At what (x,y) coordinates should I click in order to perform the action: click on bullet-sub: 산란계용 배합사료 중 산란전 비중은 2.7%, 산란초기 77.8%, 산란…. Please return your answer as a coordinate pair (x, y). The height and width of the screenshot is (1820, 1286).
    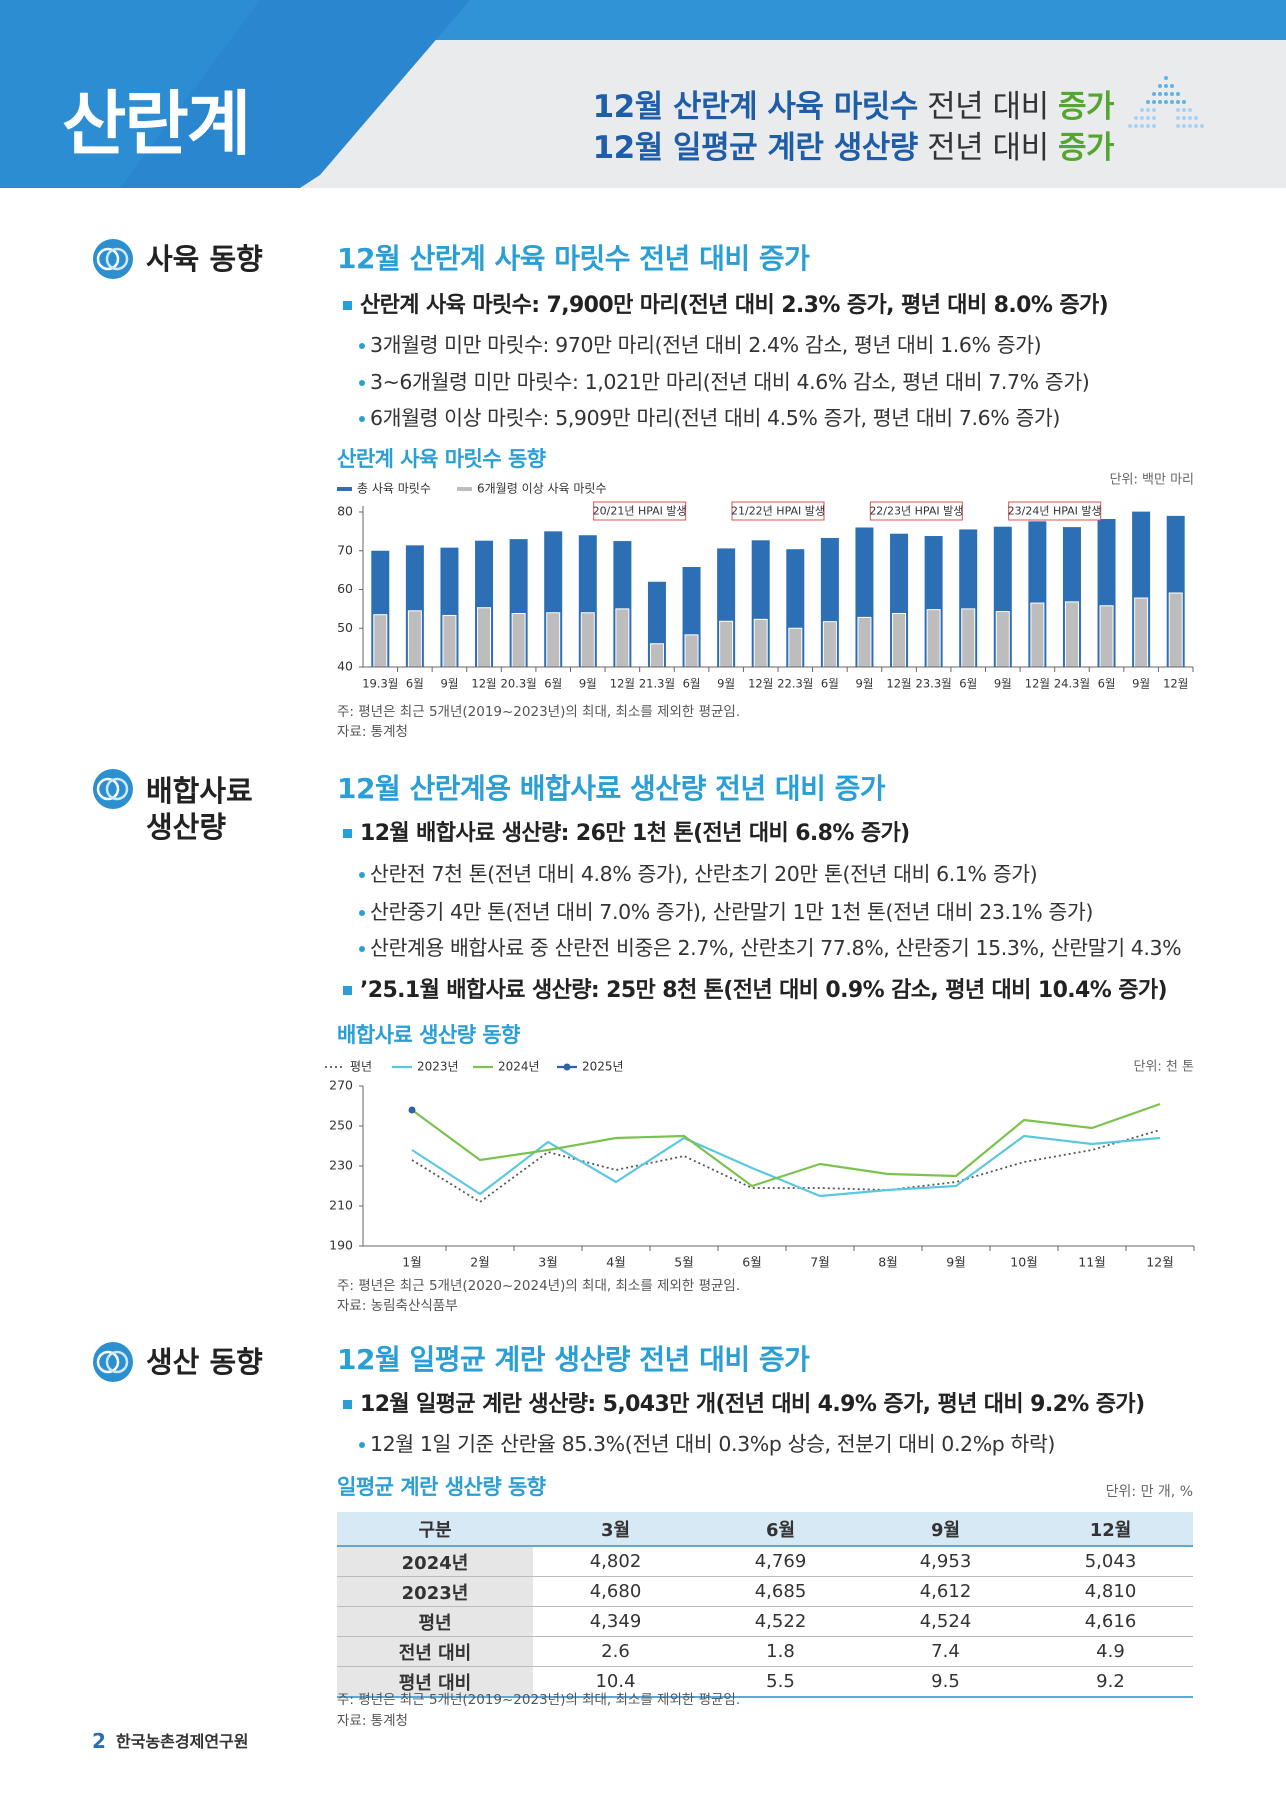
    Looking at the image, I should click on (776, 948).